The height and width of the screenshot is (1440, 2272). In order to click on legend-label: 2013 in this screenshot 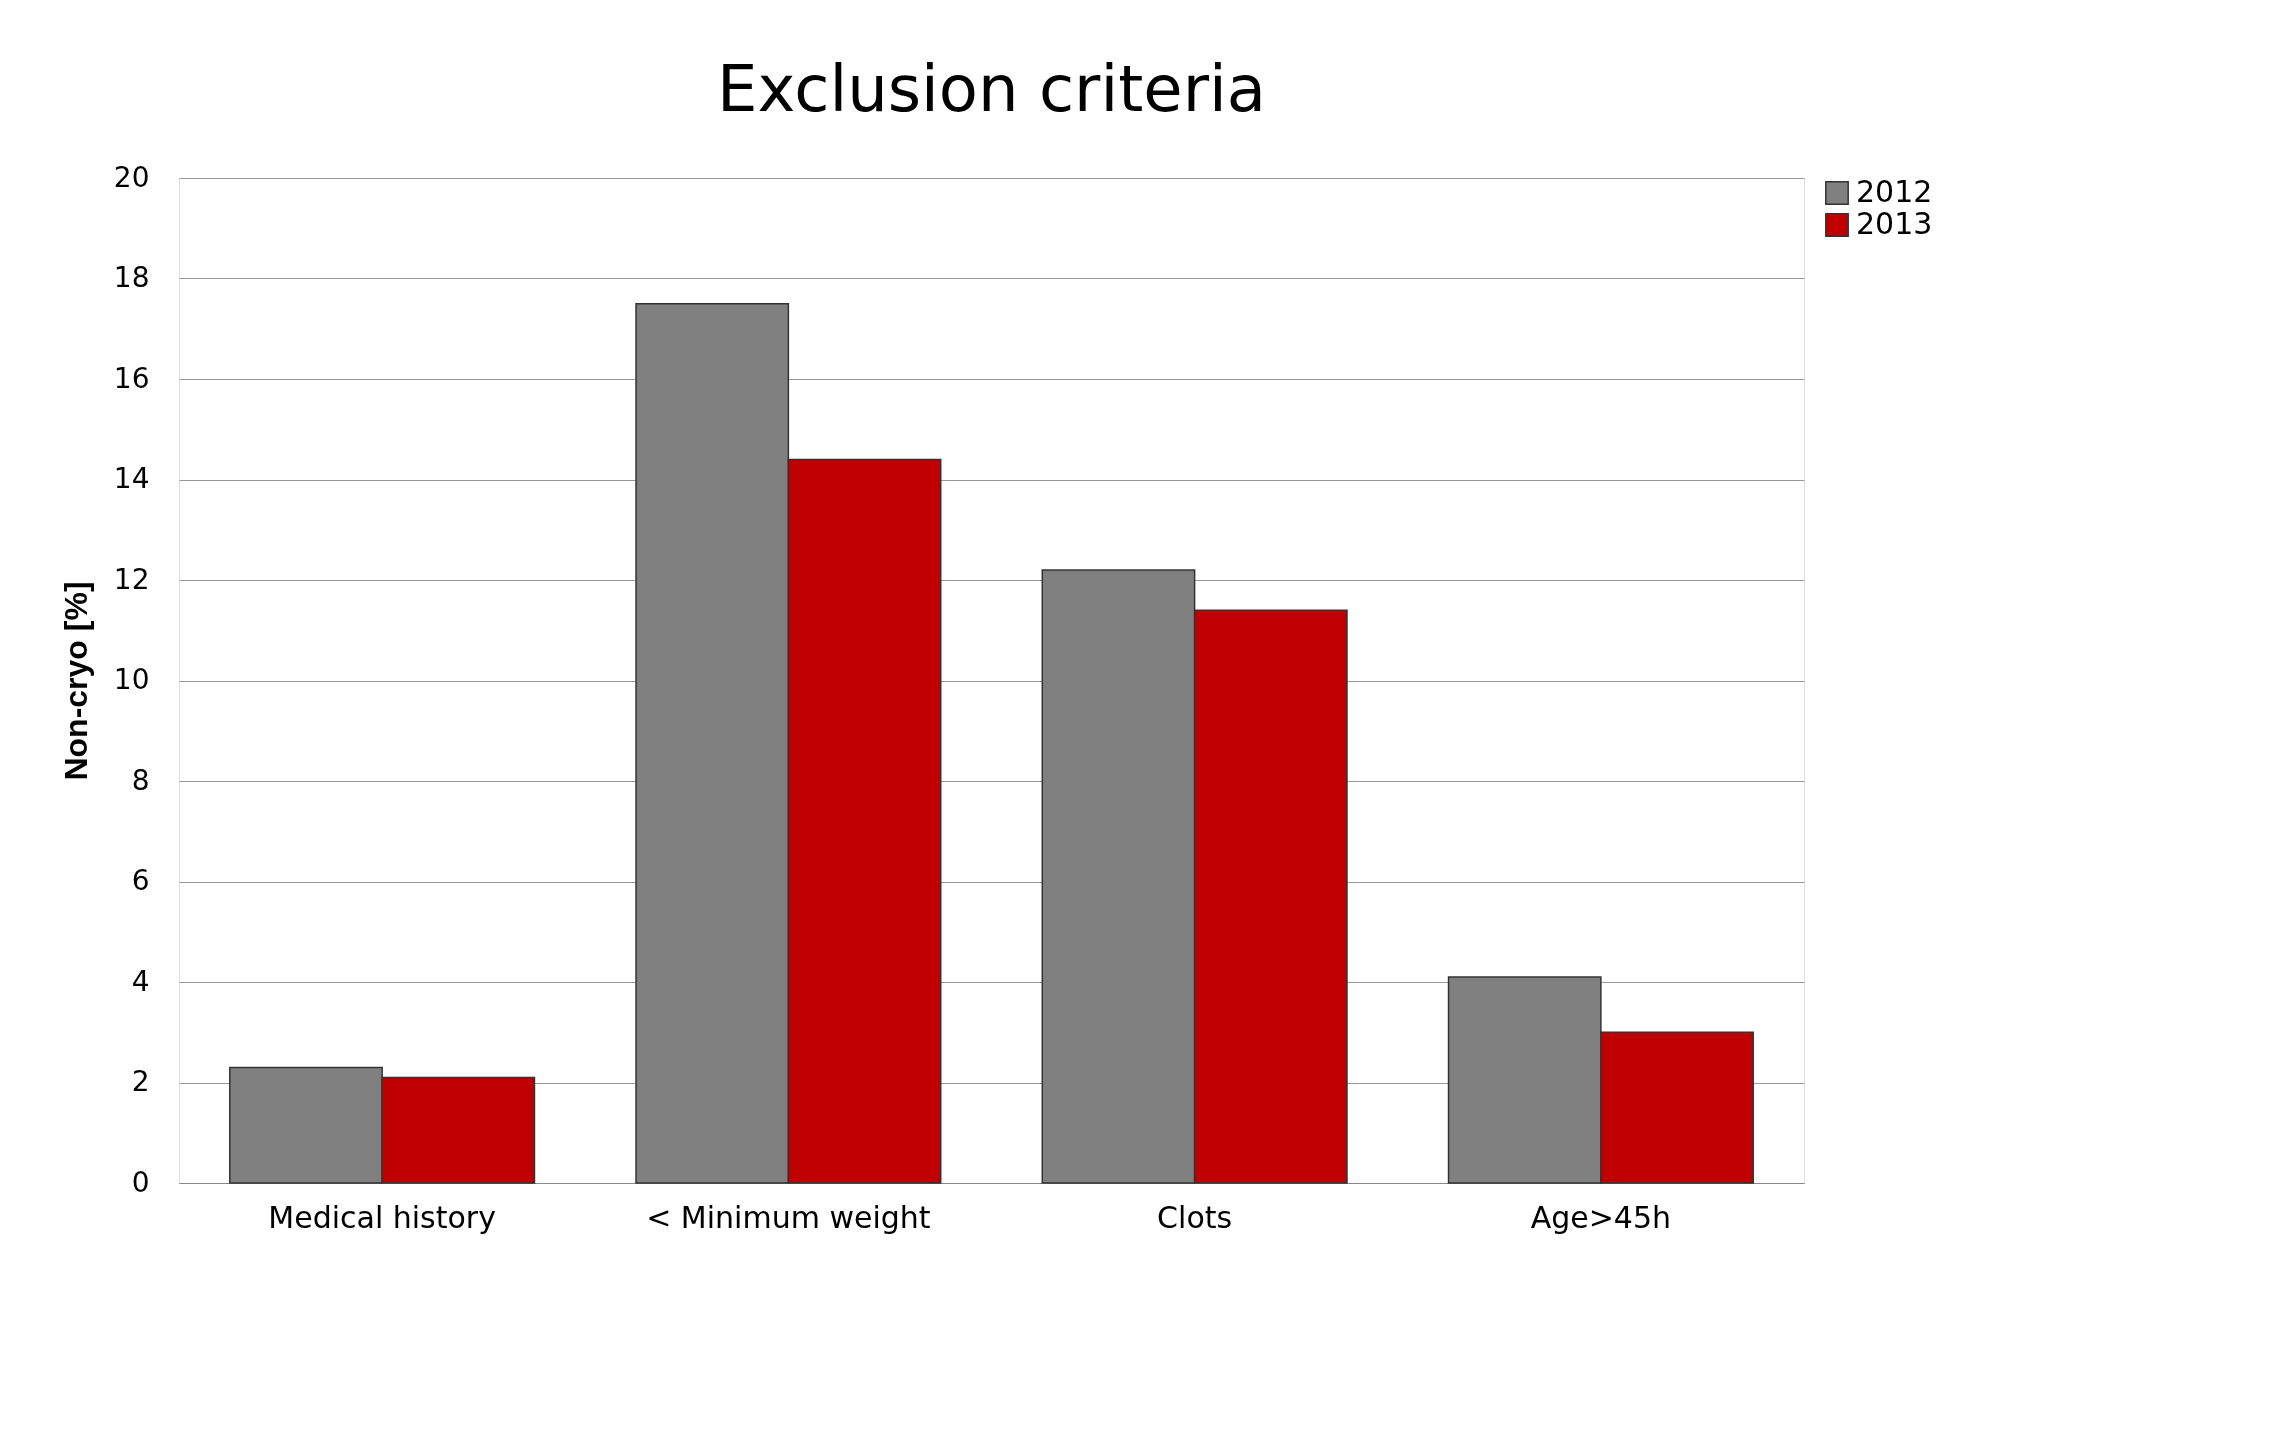, I will do `click(1894, 223)`.